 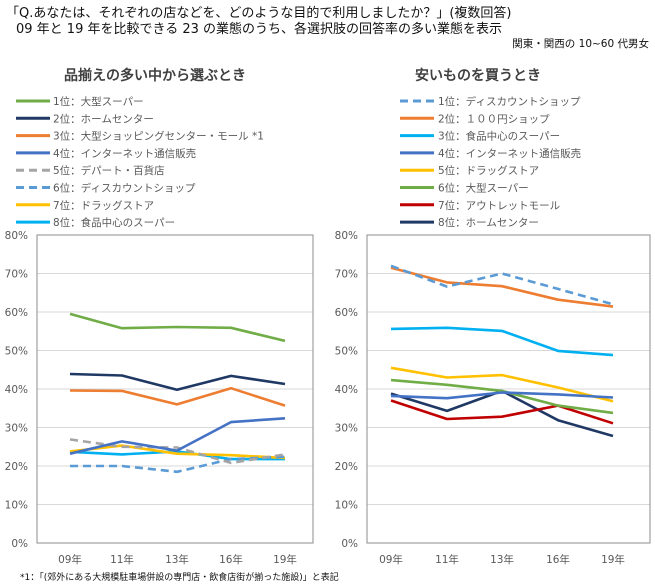 What do you see at coordinates (478, 75) in the screenshot?
I see `chart-title: 安いものを買うとき` at bounding box center [478, 75].